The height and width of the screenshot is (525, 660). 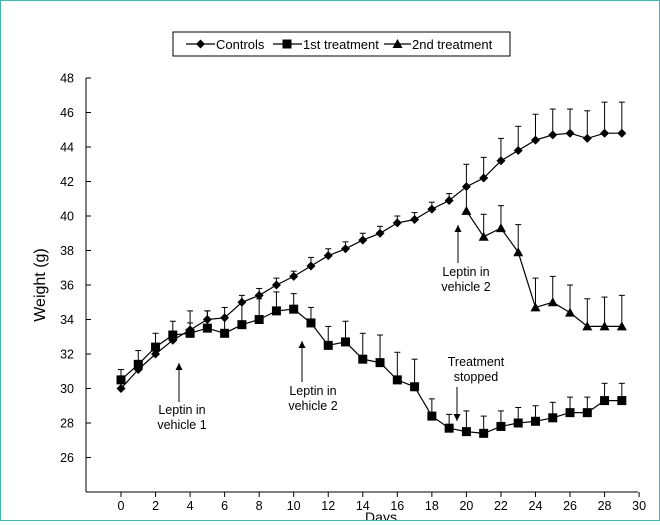 I want to click on x-tick-label: 16, so click(x=397, y=506).